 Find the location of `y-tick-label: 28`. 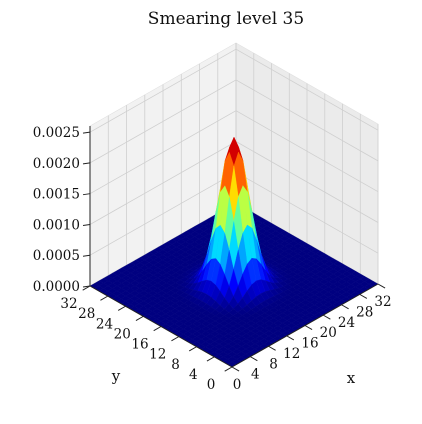

y-tick-label: 28 is located at coordinates (86, 314).